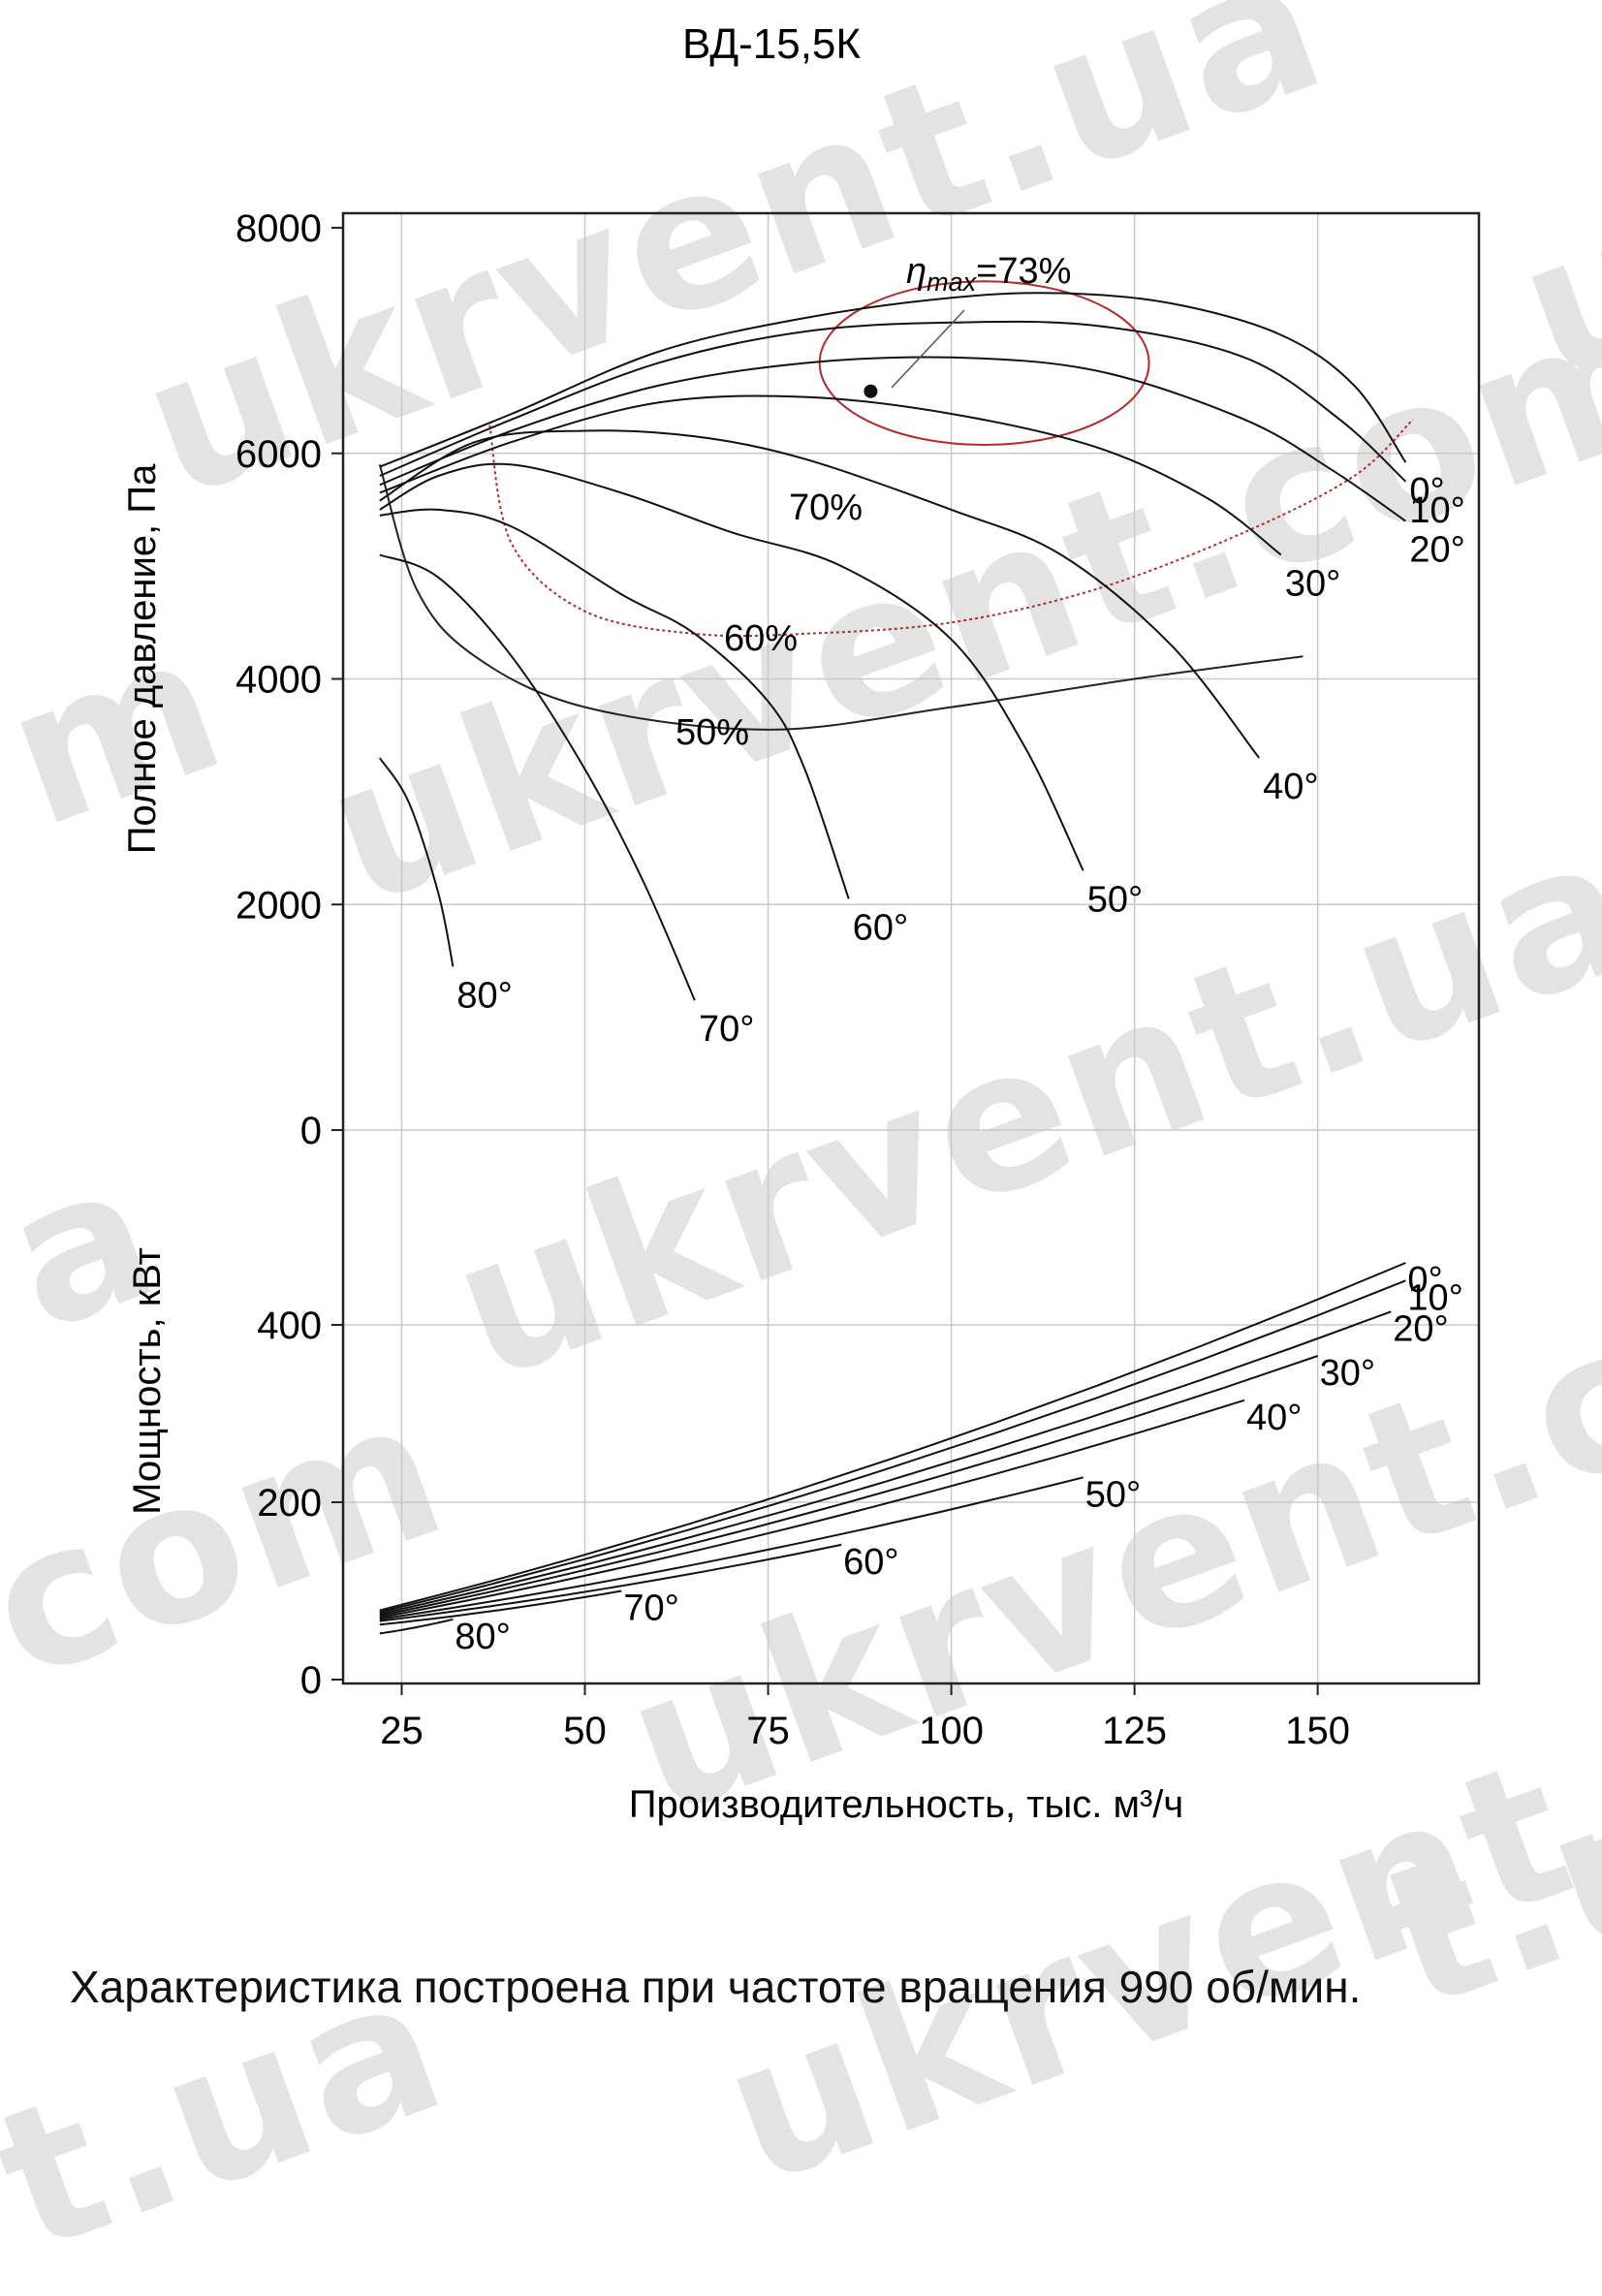 The image size is (1602, 2296). I want to click on power-curve-label: 50°, so click(1113, 1495).